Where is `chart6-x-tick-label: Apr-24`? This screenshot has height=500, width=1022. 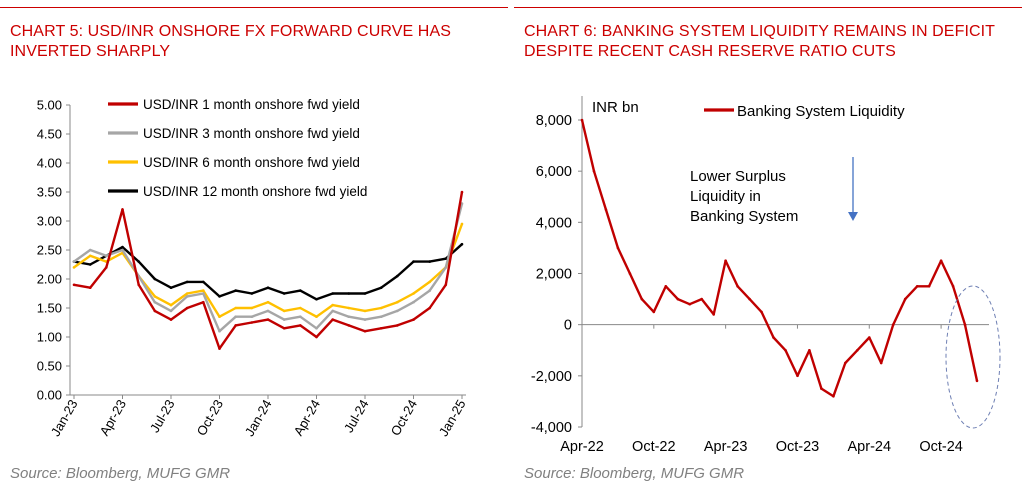 chart6-x-tick-label: Apr-24 is located at coordinates (870, 447).